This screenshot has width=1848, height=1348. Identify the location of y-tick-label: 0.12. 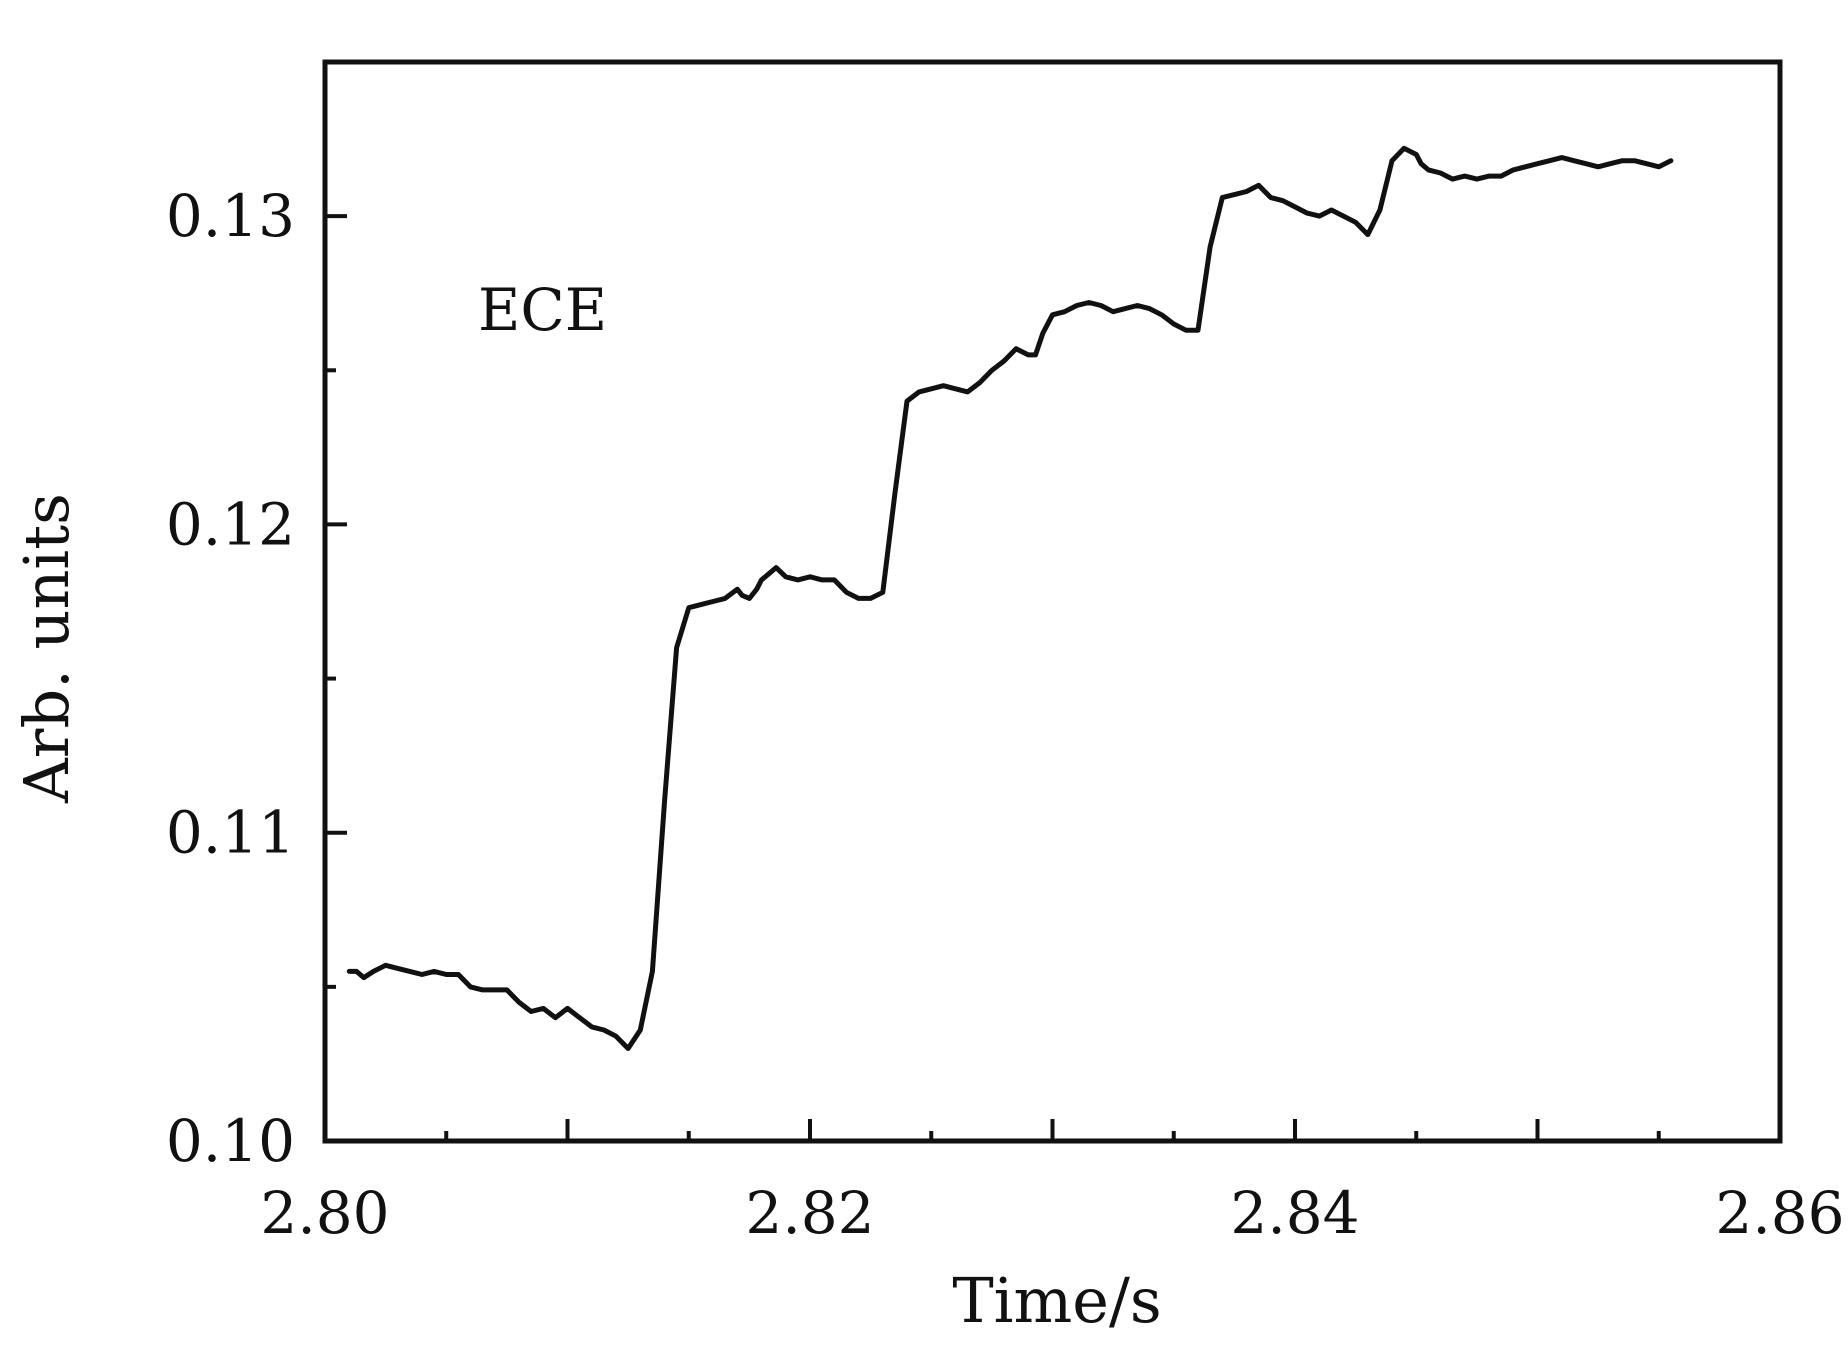
(230, 524).